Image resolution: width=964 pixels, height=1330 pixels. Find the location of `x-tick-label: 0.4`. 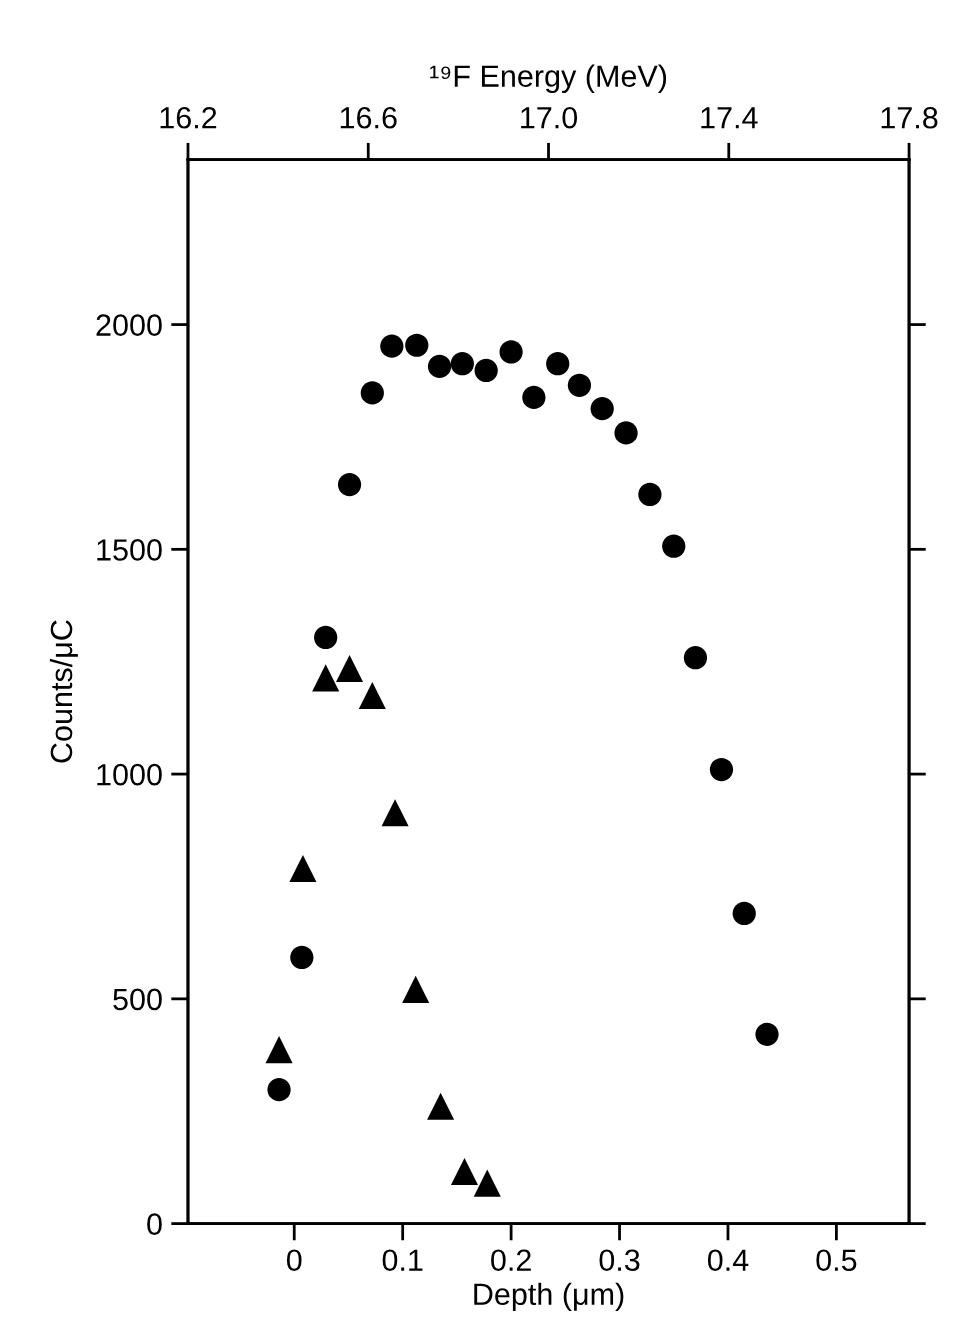

x-tick-label: 0.4 is located at coordinates (728, 1260).